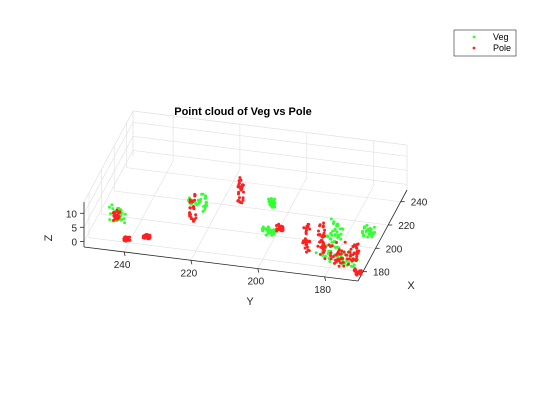 The width and height of the screenshot is (560, 420). Describe the element at coordinates (382, 235) in the screenshot. I see `x-axis-line` at that location.